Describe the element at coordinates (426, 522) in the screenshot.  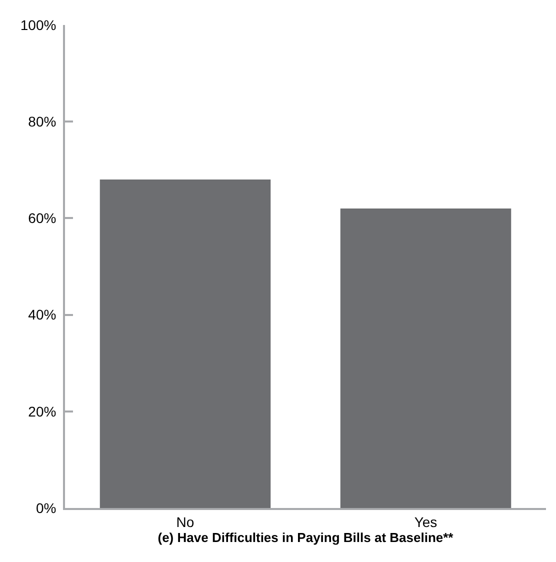
I see `x-tick-label: Yes` at that location.